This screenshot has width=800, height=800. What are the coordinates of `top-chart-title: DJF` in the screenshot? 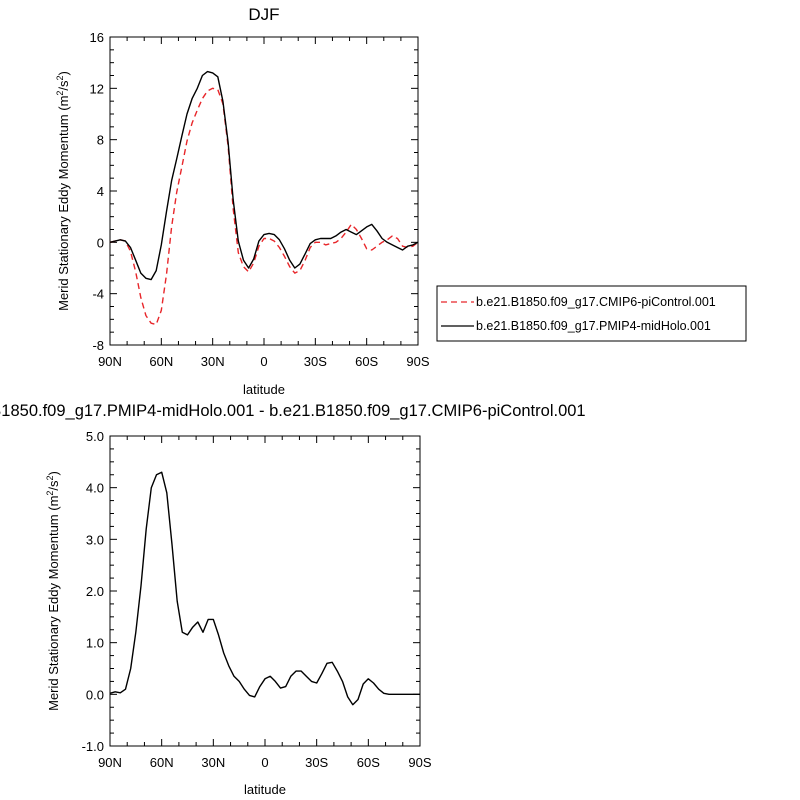 It's located at (263, 14).